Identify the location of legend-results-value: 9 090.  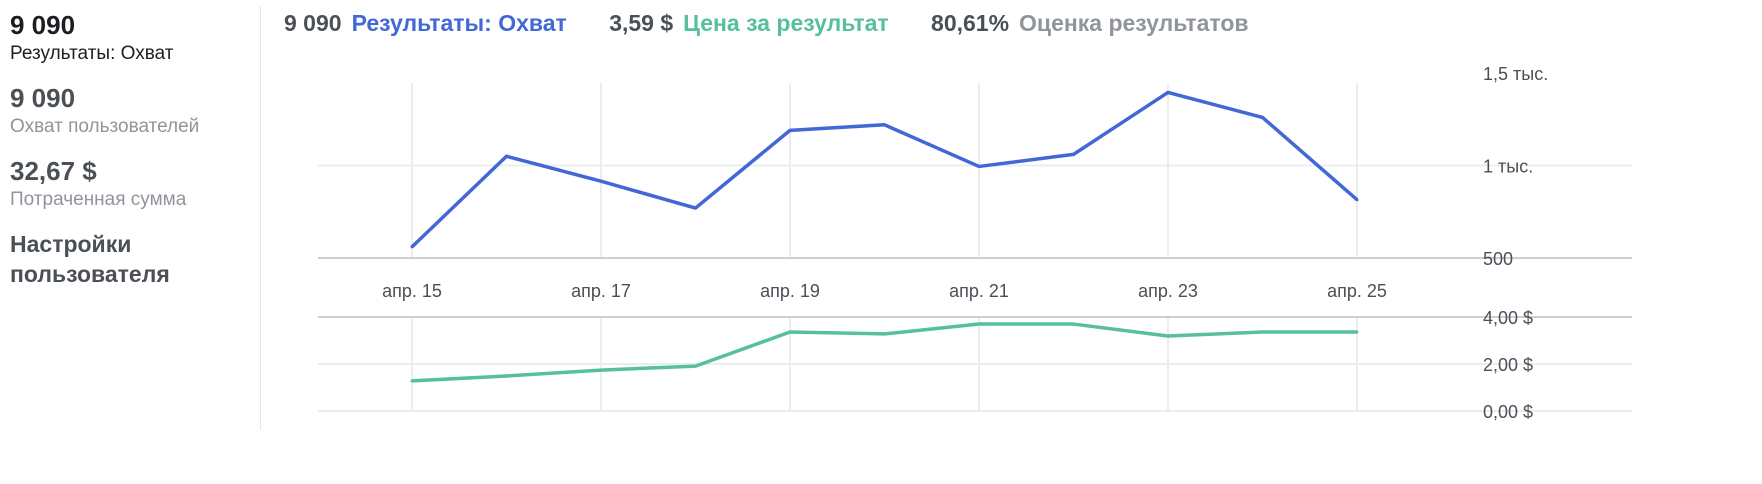
(313, 23).